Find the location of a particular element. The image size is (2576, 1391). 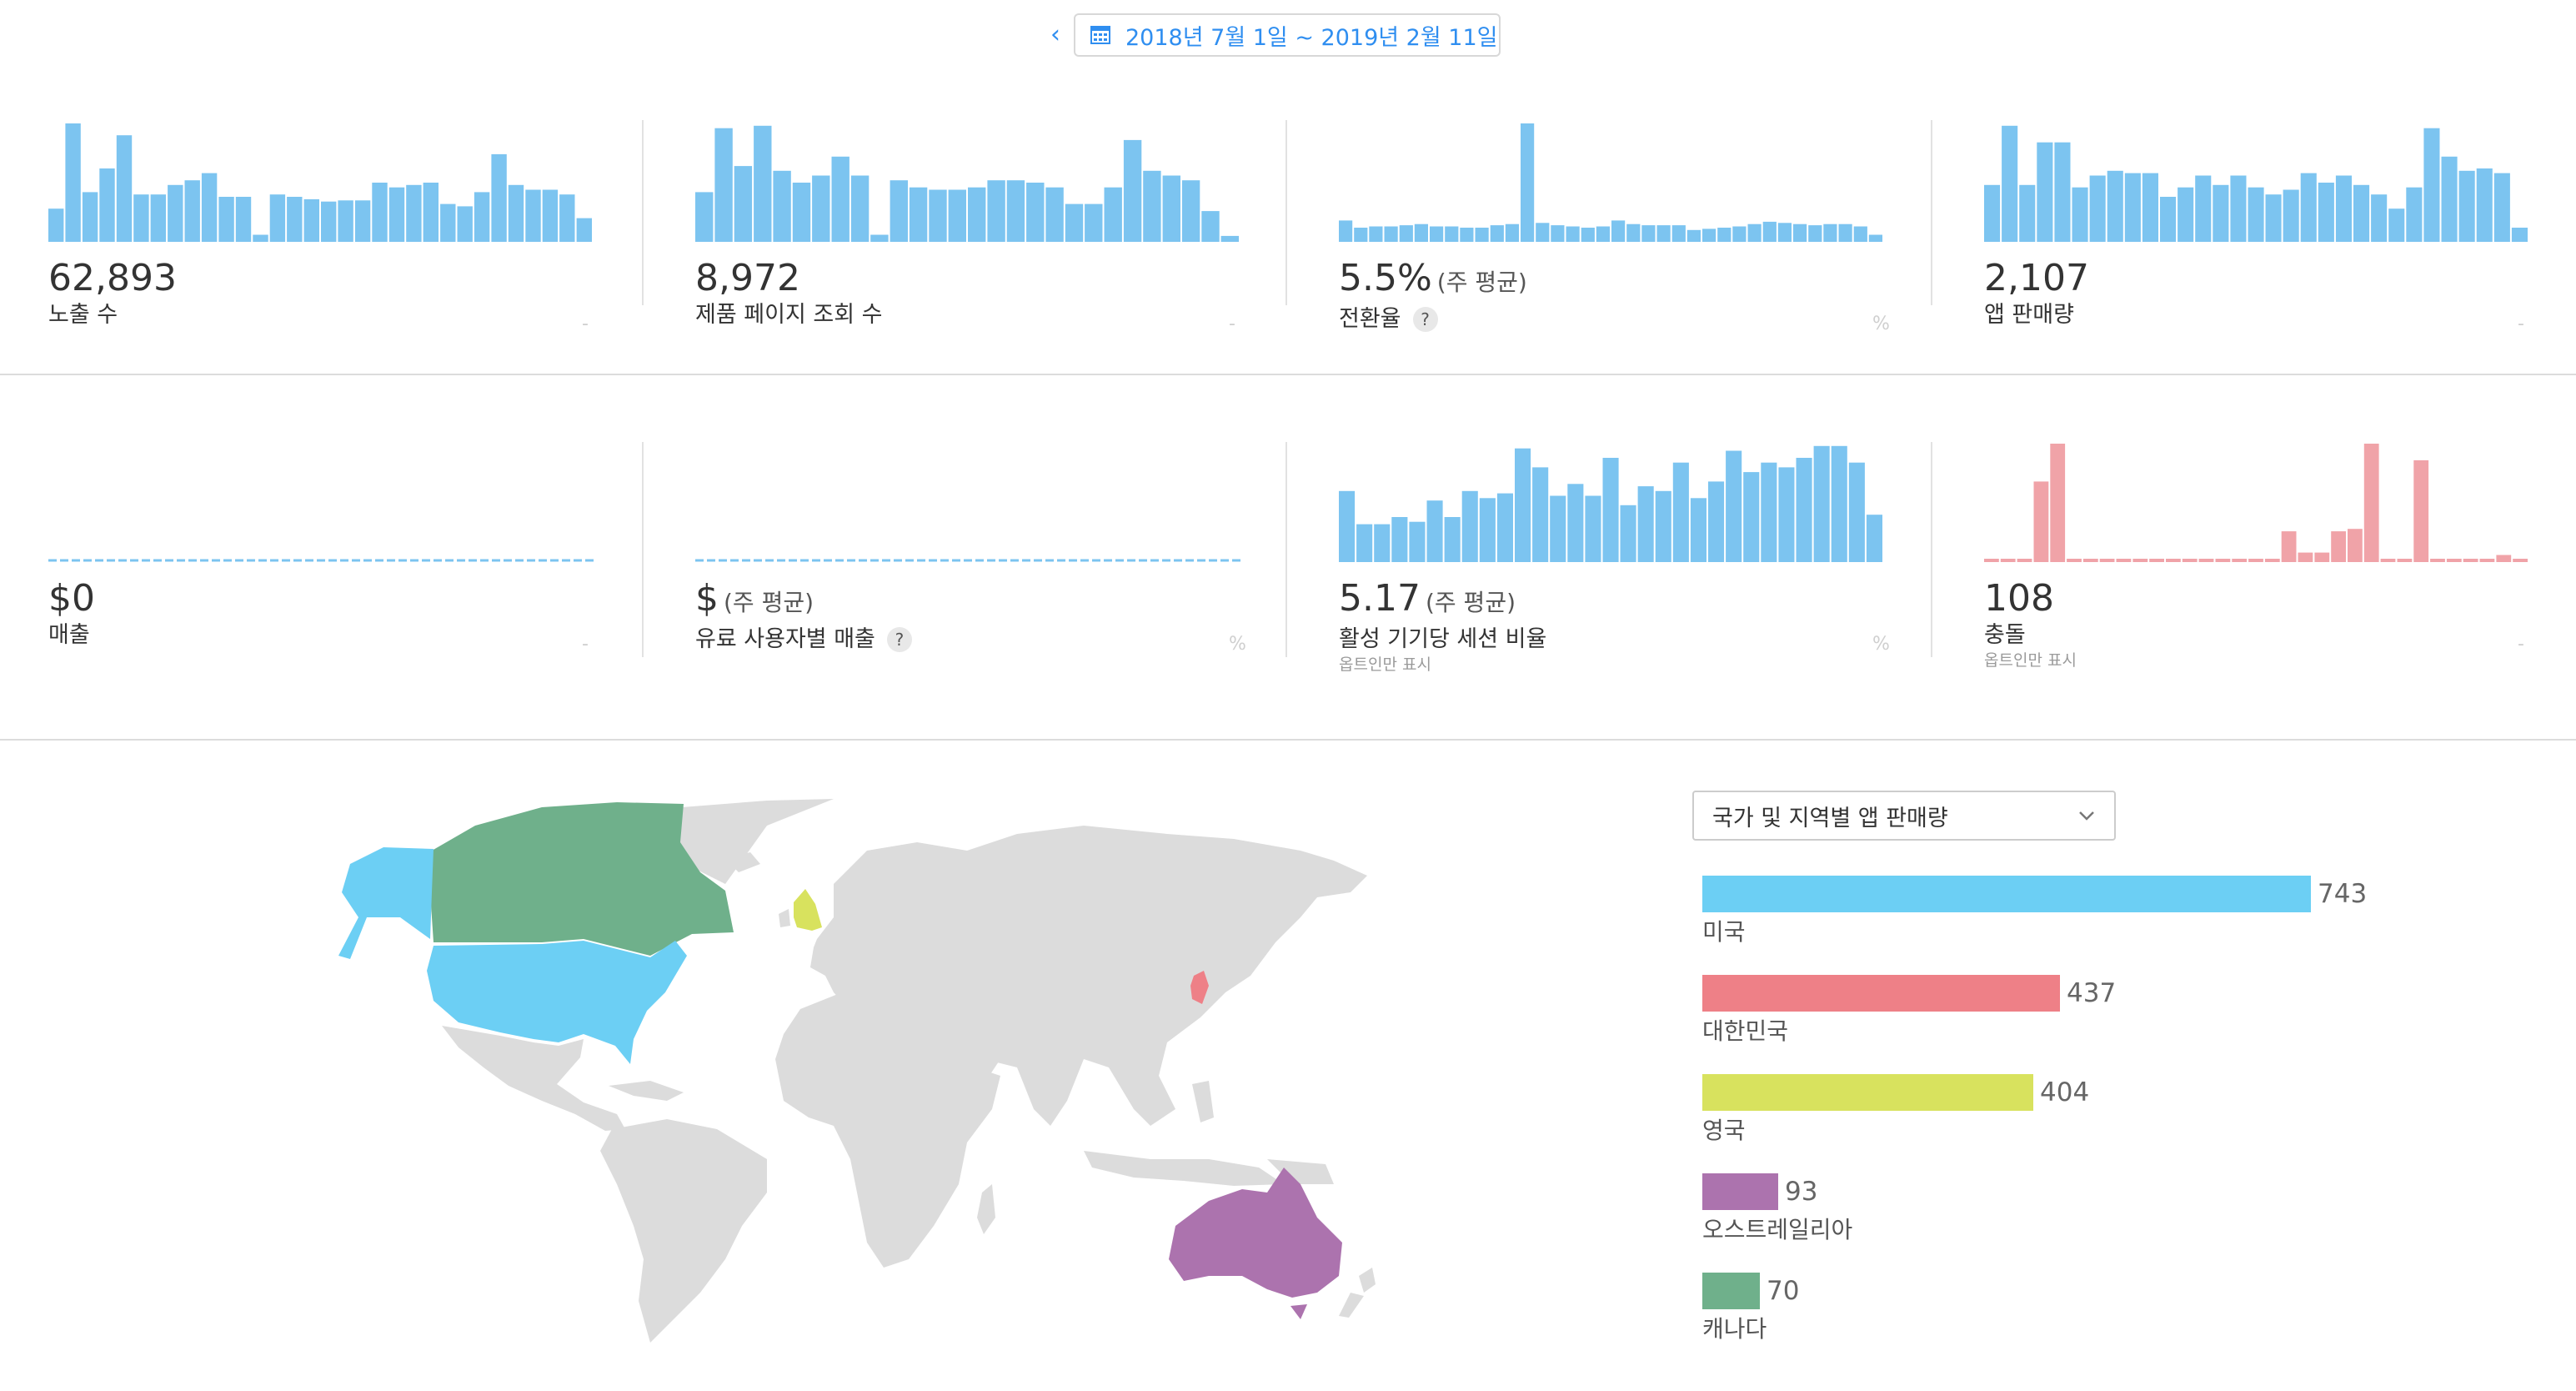

map-iceland is located at coordinates (742, 862).